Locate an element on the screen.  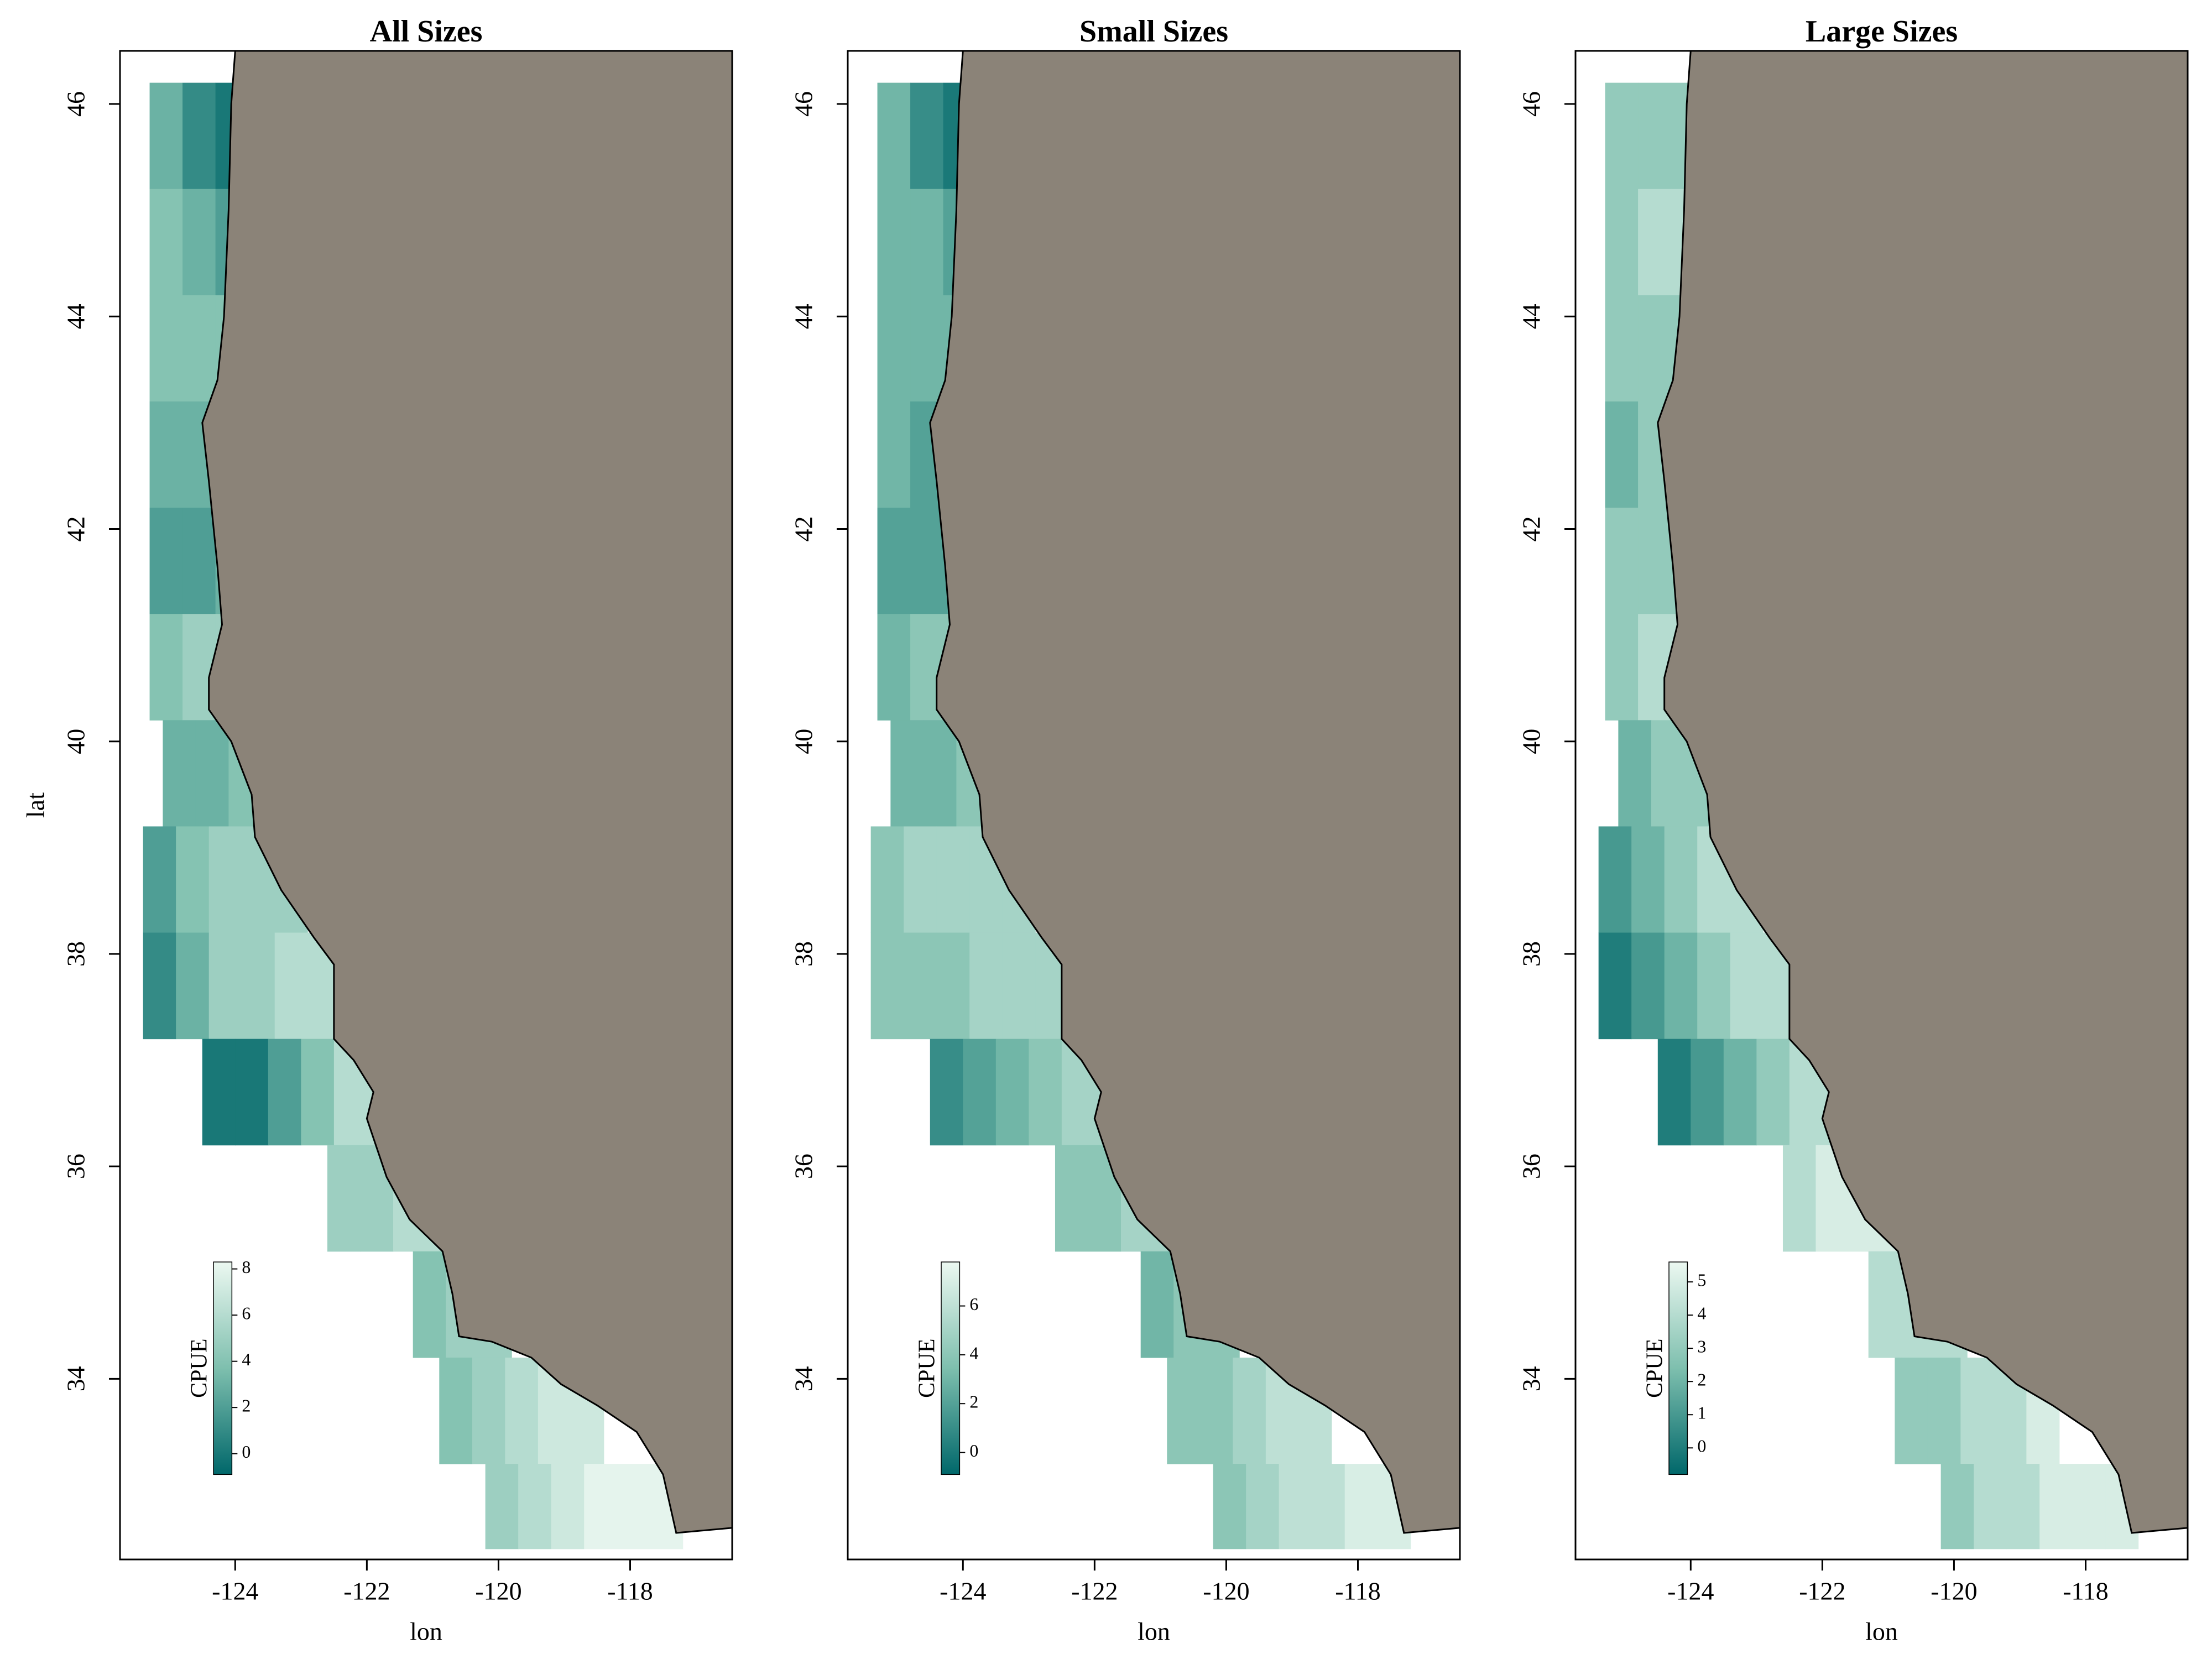
colorbar-tick-label: 8 is located at coordinates (247, 1267).